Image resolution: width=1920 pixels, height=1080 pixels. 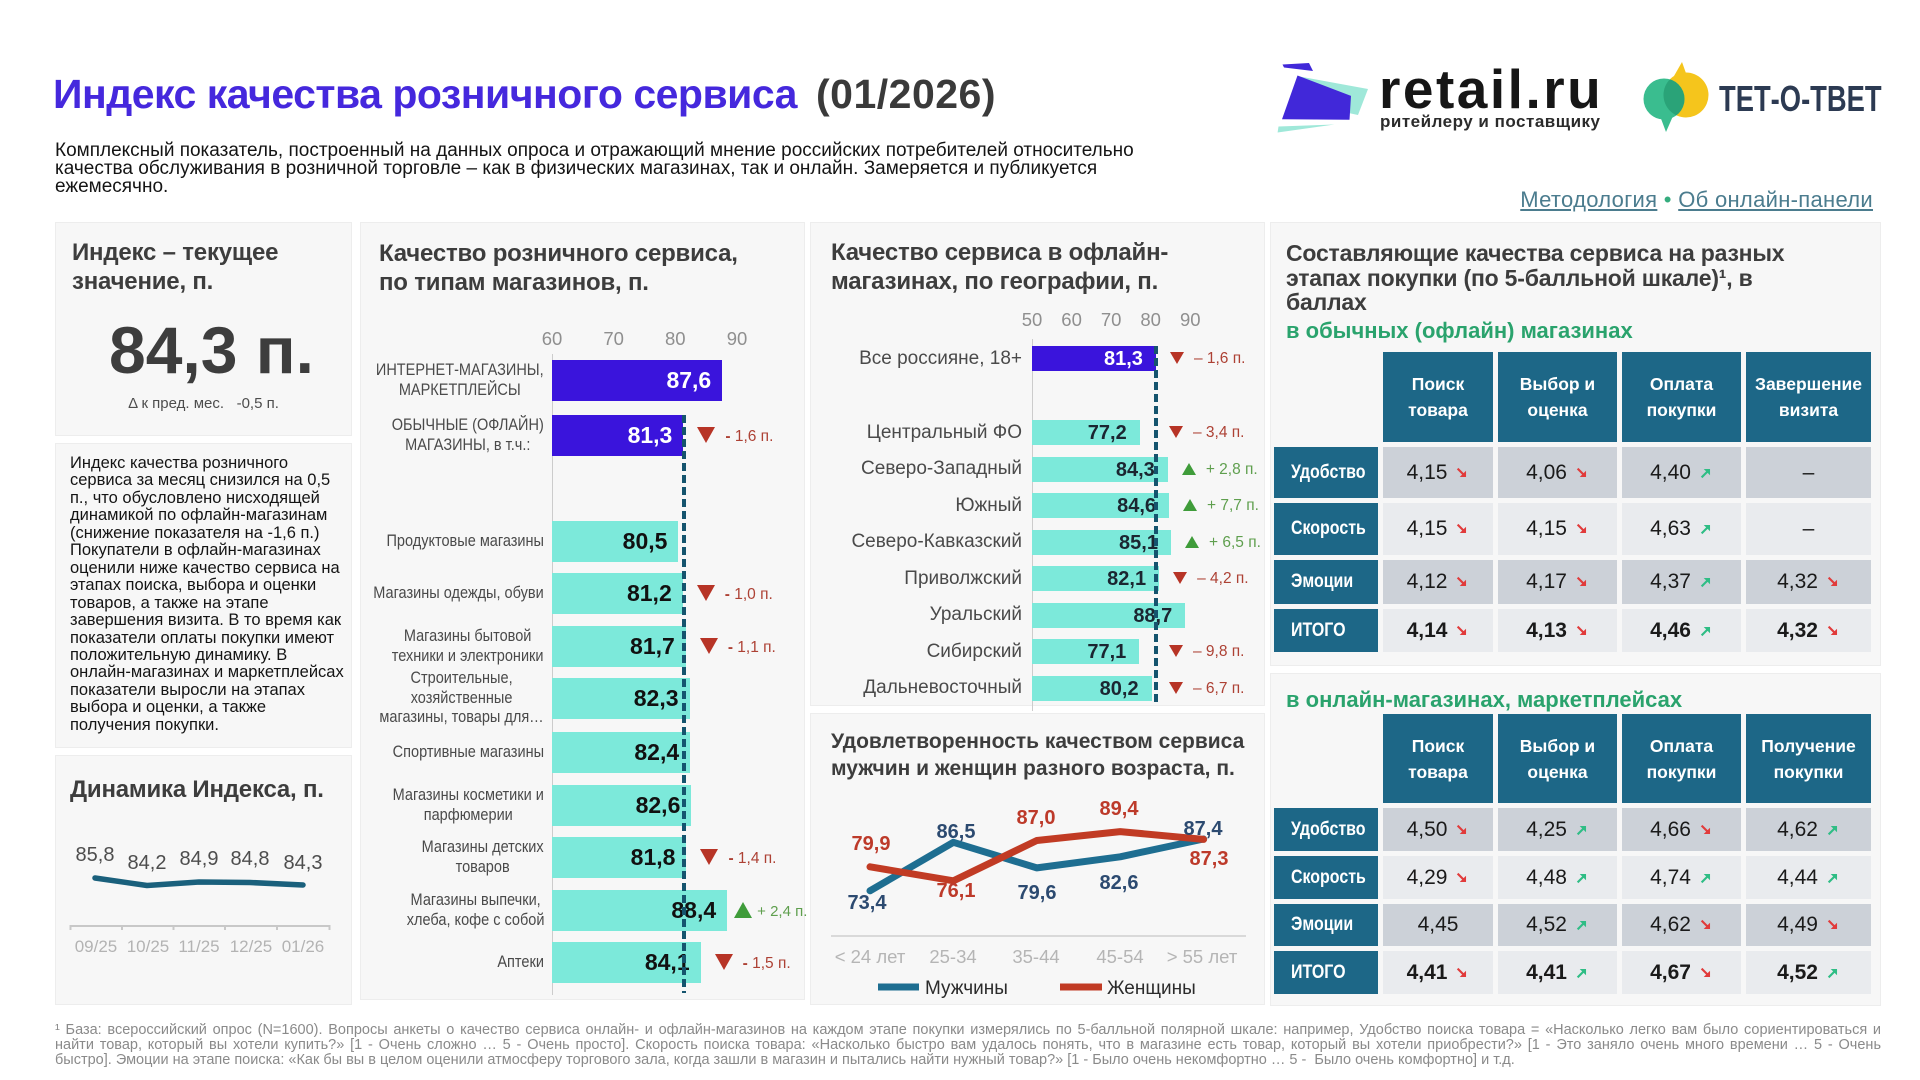 I want to click on svg-text: 84,8, so click(x=250, y=859).